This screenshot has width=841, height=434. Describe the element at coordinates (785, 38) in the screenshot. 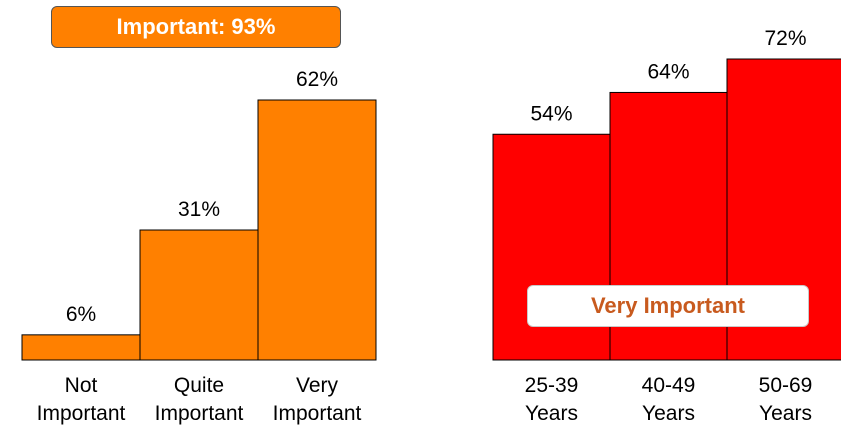

I see `data-label: 72%` at that location.